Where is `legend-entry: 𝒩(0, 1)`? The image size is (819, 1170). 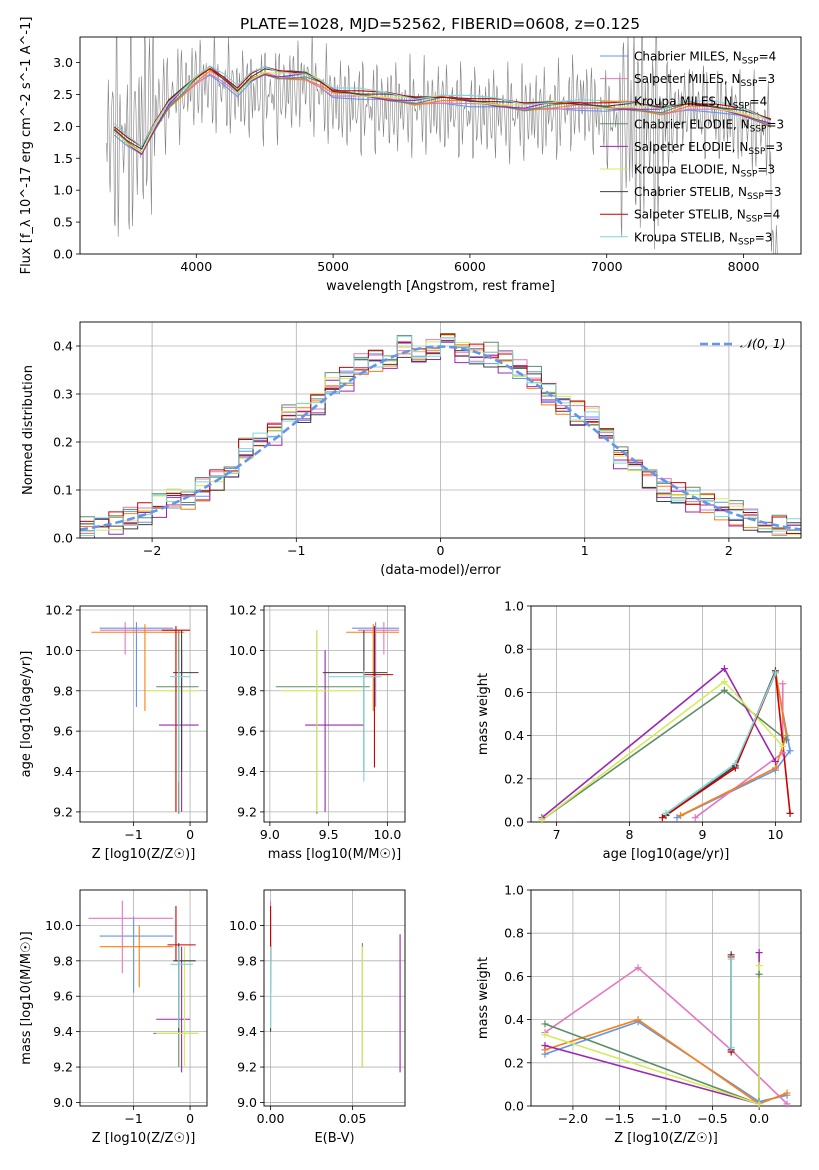 legend-entry: 𝒩(0, 1) is located at coordinates (763, 343).